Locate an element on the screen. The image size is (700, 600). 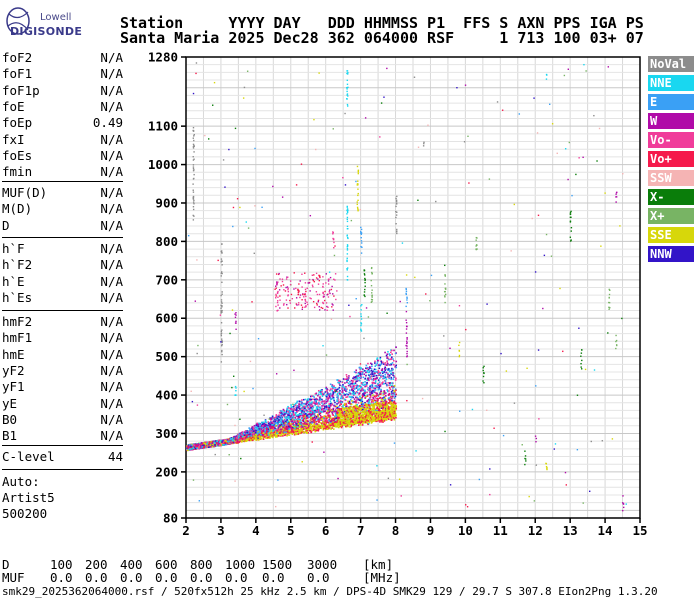
param-row-md: M(D) N/A is located at coordinates (62, 208).